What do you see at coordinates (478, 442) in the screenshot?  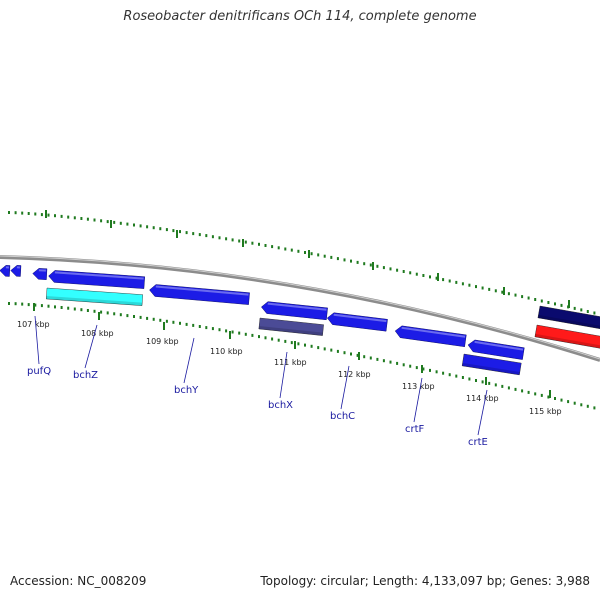 I see `gene-label-crtE: crtE` at bounding box center [478, 442].